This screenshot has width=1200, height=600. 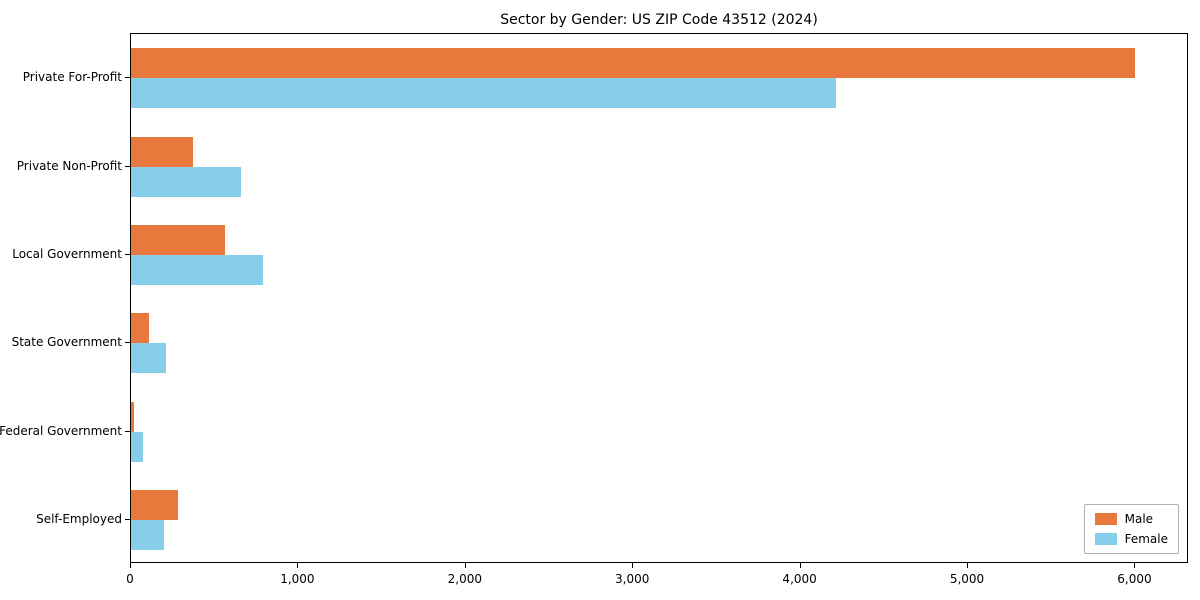 What do you see at coordinates (130, 579) in the screenshot?
I see `xtick-label: 0` at bounding box center [130, 579].